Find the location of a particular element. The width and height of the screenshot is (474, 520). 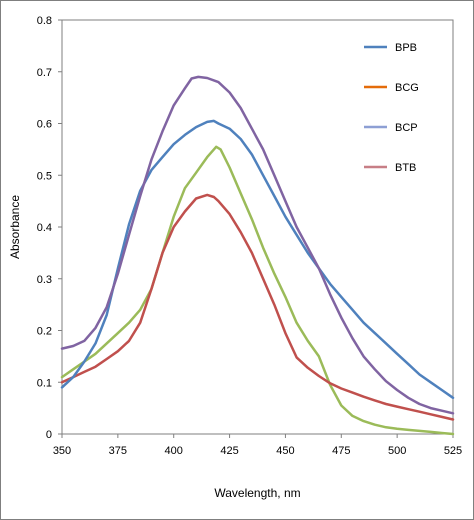

x-tick-label: 425 is located at coordinates (229, 451).